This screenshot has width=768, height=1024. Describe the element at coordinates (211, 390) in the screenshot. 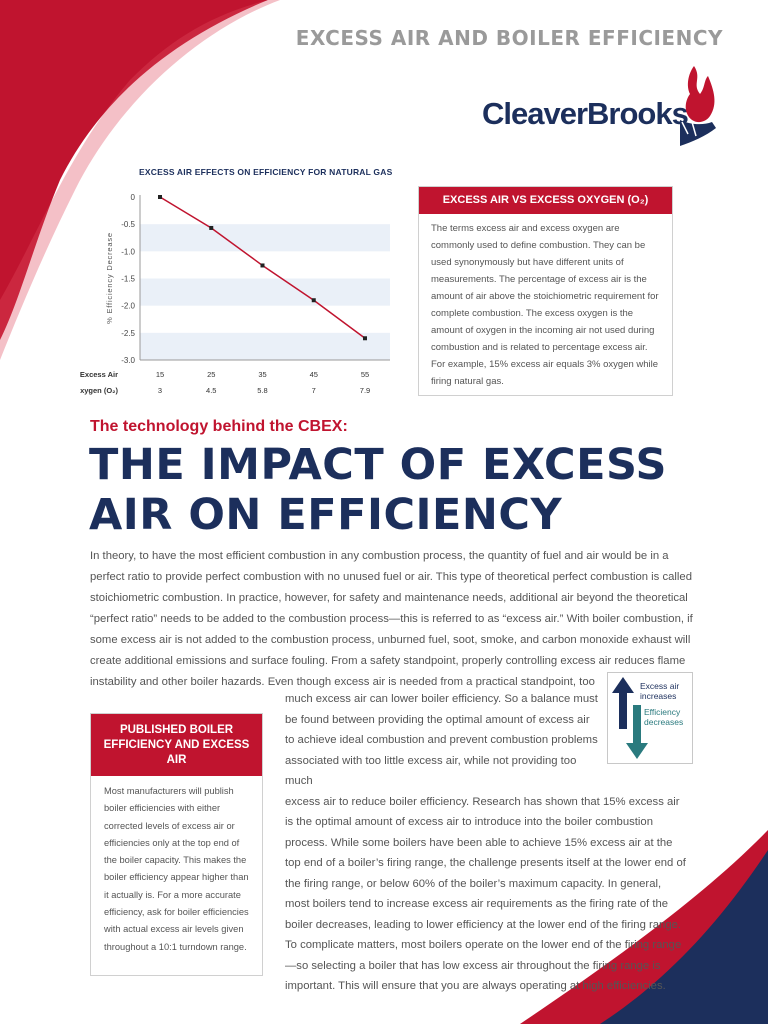

I see `chart-x-tick-label: 4.5` at that location.